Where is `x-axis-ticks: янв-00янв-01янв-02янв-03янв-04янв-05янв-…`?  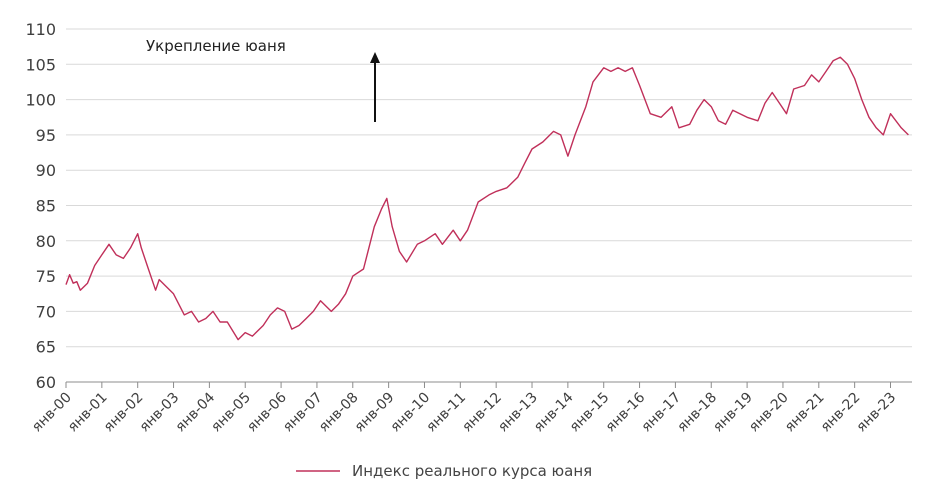 x-axis-ticks: янв-00янв-01янв-02янв-03янв-04янв-05янв-… is located at coordinates (464, 412).